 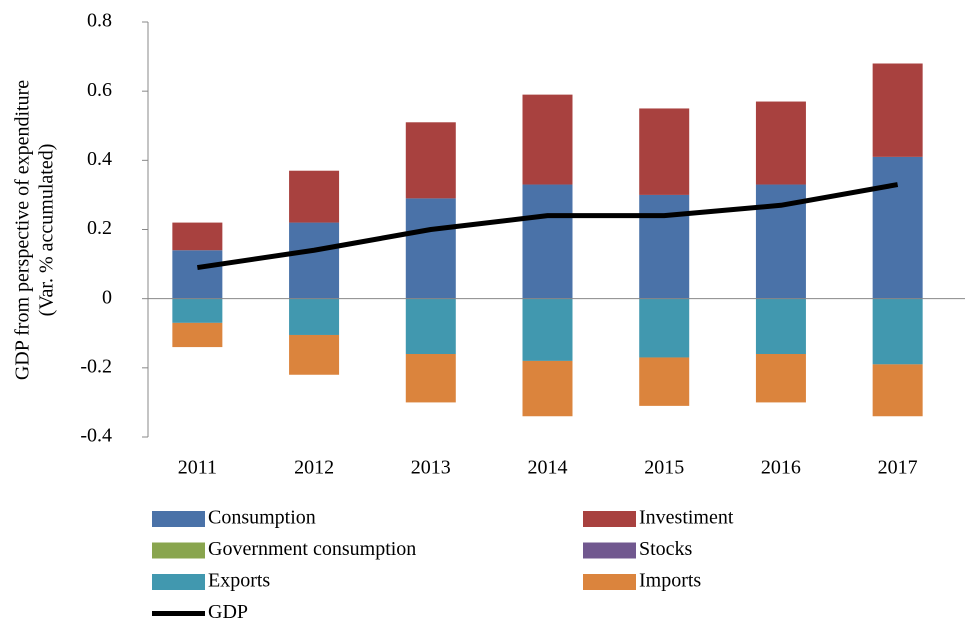 What do you see at coordinates (314, 468) in the screenshot?
I see `x-tick-label: 2012` at bounding box center [314, 468].